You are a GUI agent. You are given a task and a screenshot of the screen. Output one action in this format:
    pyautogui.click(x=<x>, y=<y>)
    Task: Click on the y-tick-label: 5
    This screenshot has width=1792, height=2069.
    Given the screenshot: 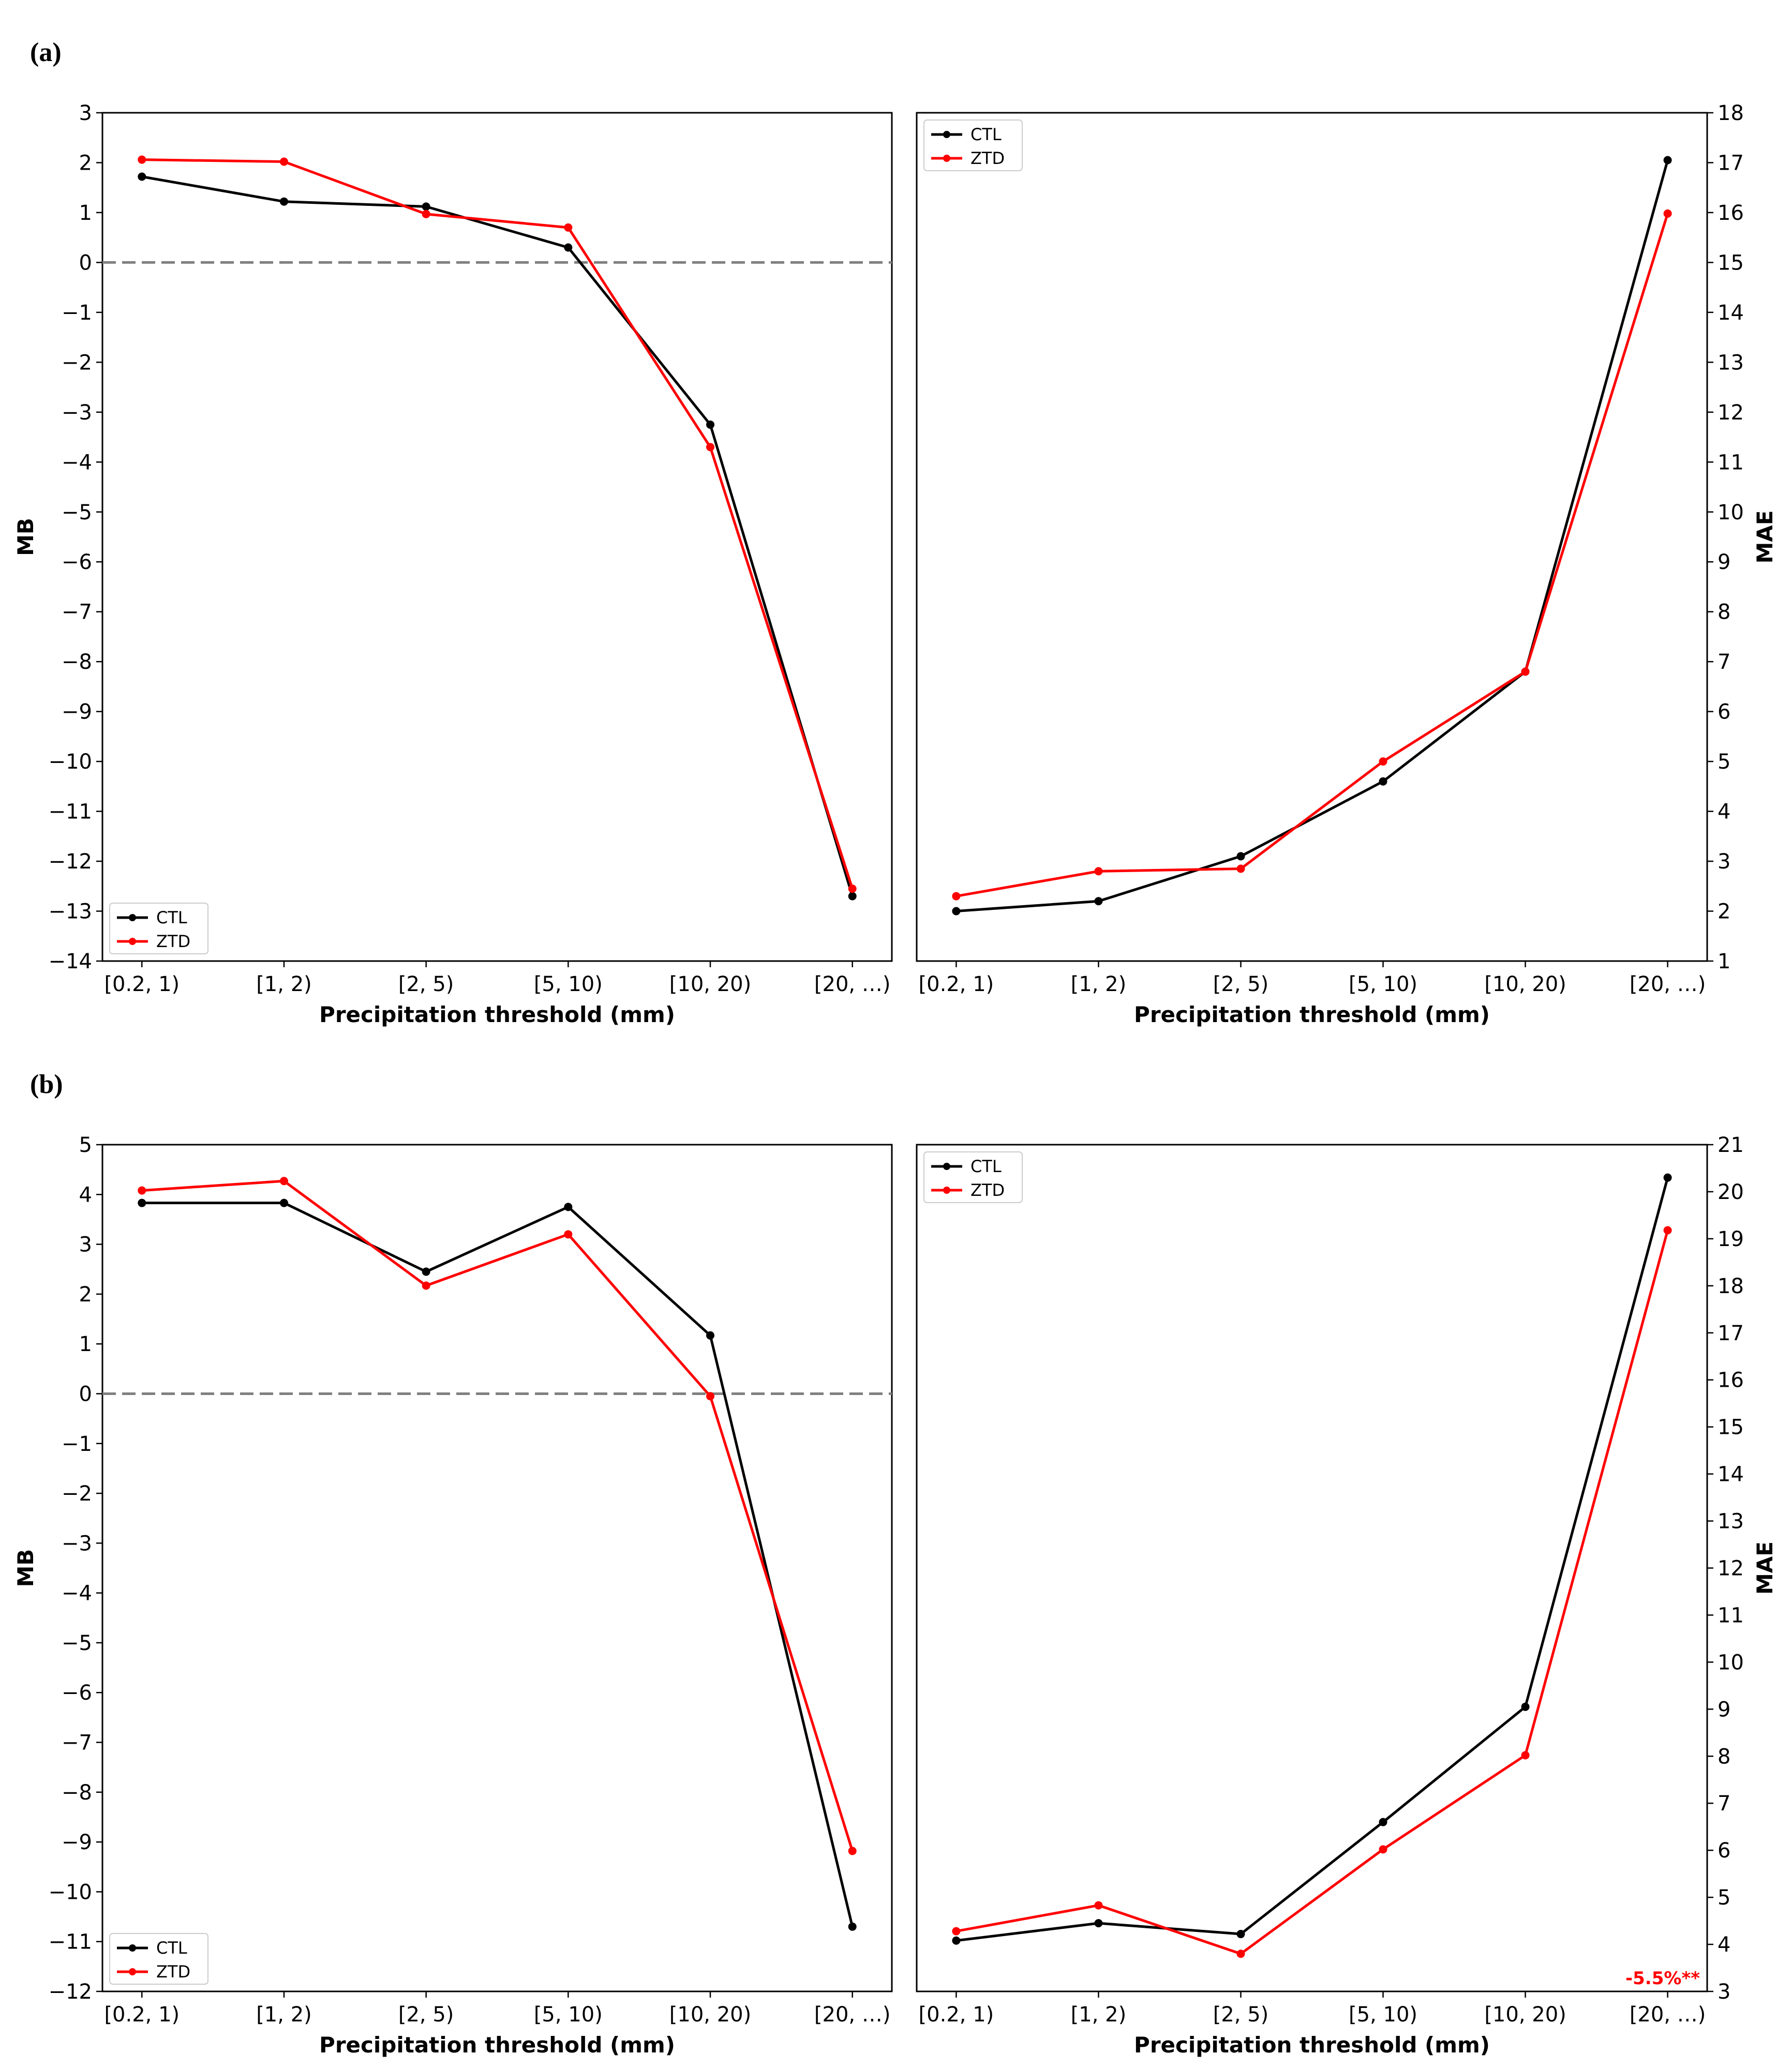 What is the action you would take?
    pyautogui.click(x=1724, y=1898)
    